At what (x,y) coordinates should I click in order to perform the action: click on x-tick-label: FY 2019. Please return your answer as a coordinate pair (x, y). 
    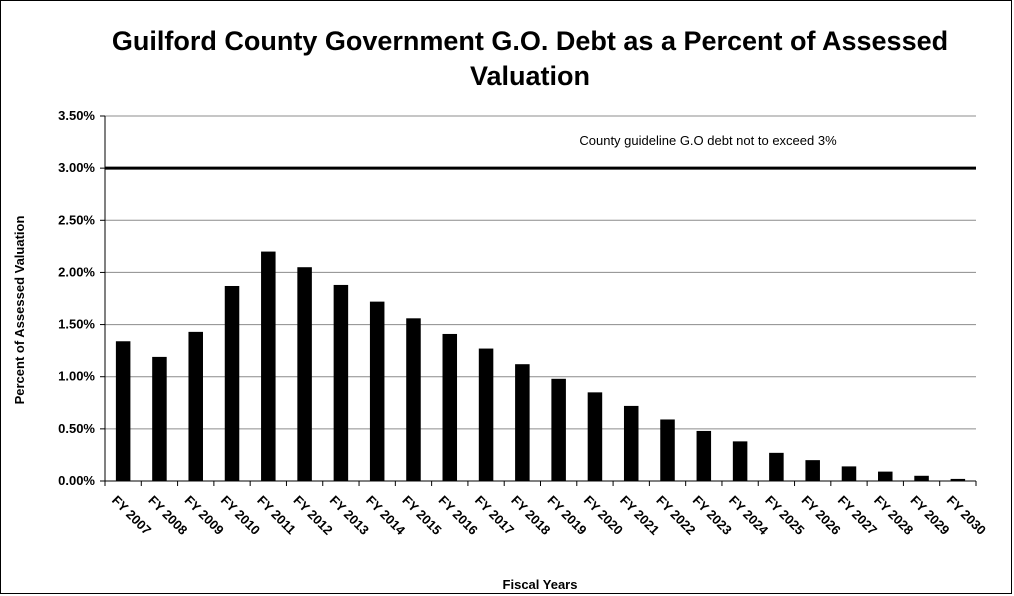
    Looking at the image, I should click on (567, 515).